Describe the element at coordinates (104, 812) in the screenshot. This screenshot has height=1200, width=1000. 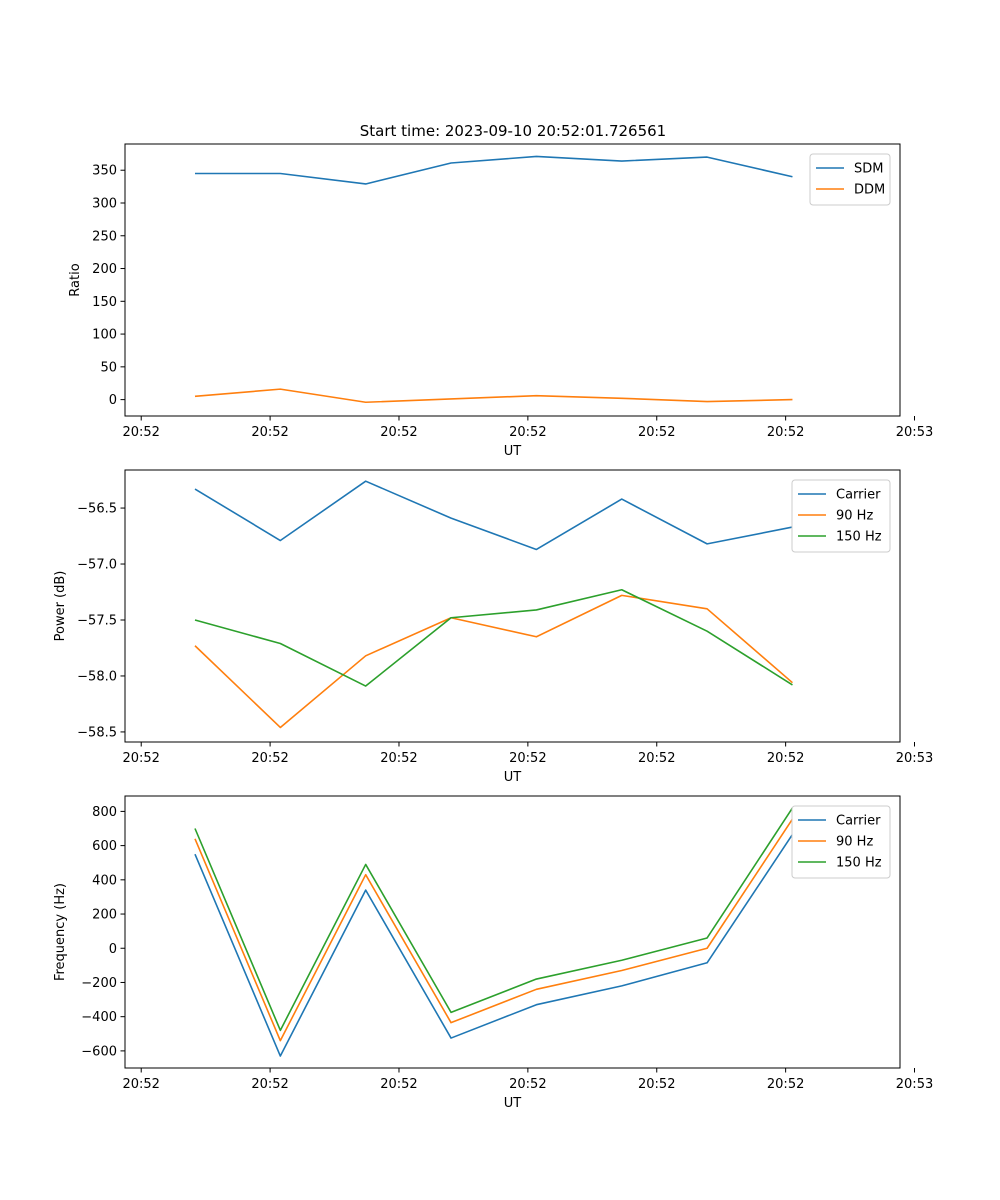
I see `y-tick-label: 800` at that location.